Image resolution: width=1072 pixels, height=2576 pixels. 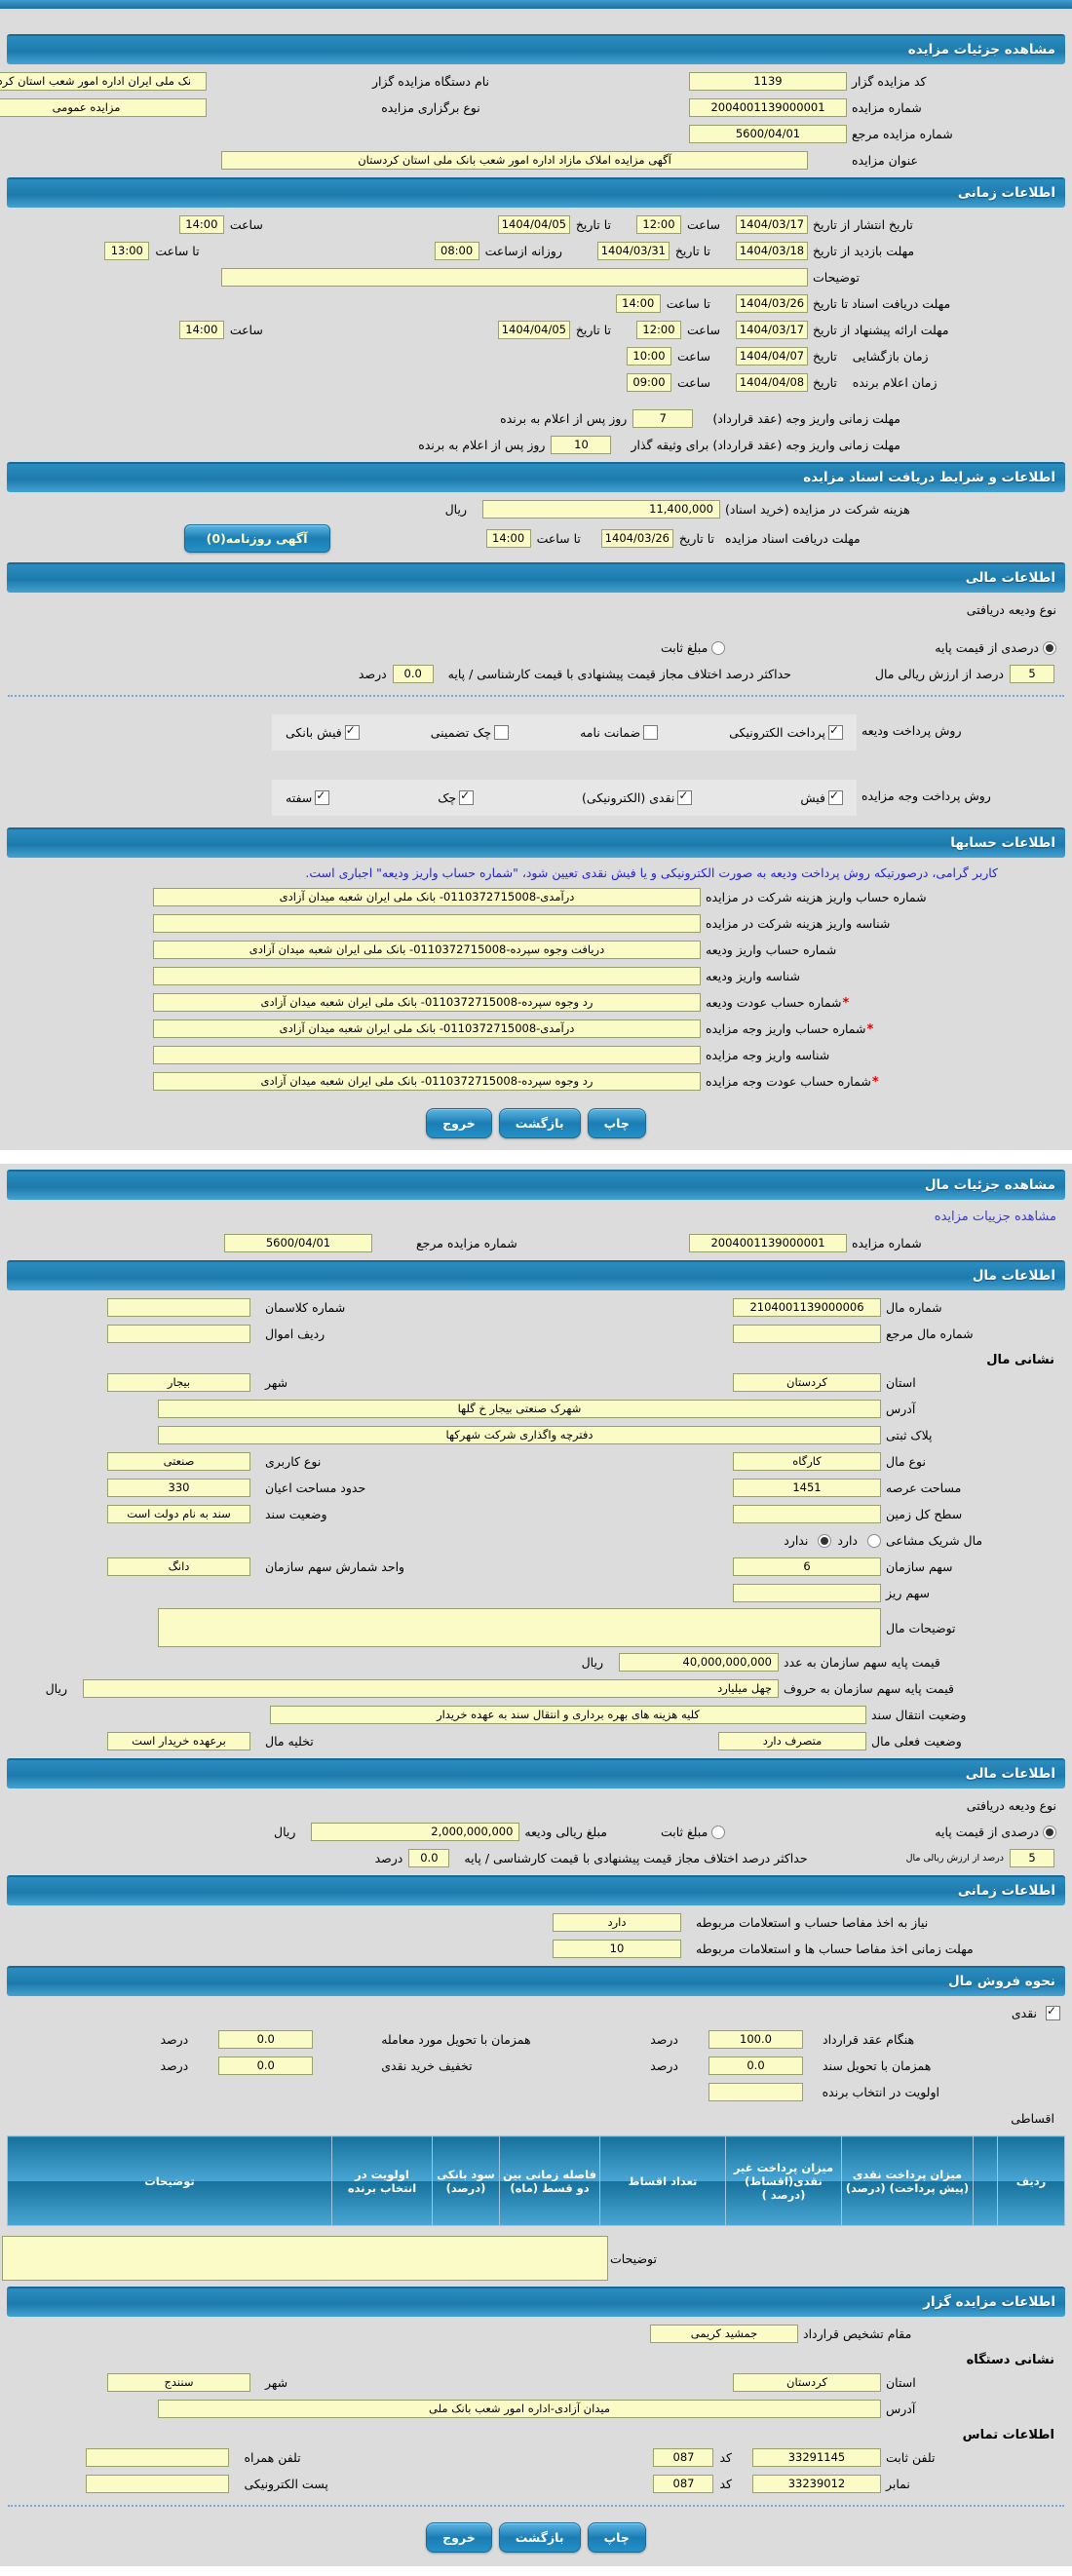 I want to click on cash-sale-checkbox, so click(x=1053, y=2012).